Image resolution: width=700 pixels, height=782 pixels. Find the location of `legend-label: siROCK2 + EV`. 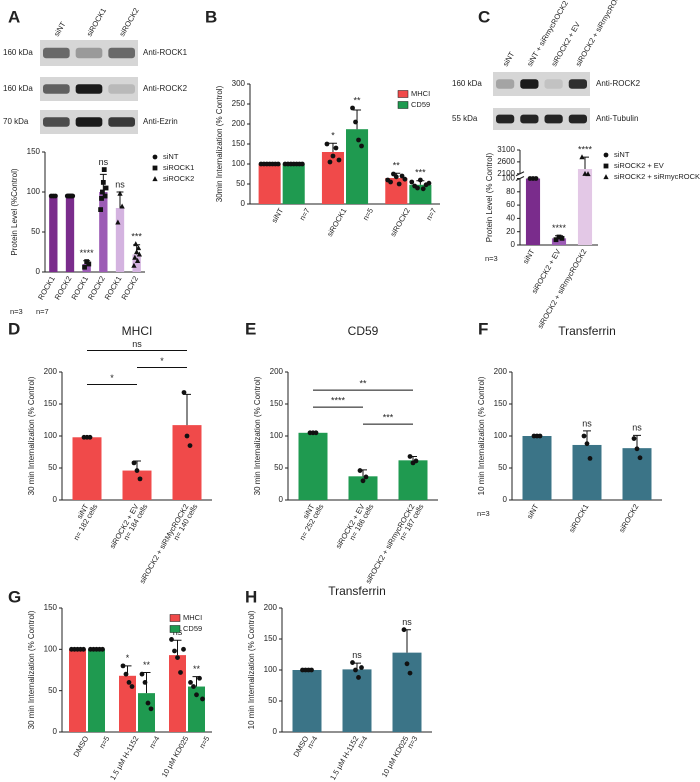

legend-label: siROCK2 + EV is located at coordinates (639, 165).